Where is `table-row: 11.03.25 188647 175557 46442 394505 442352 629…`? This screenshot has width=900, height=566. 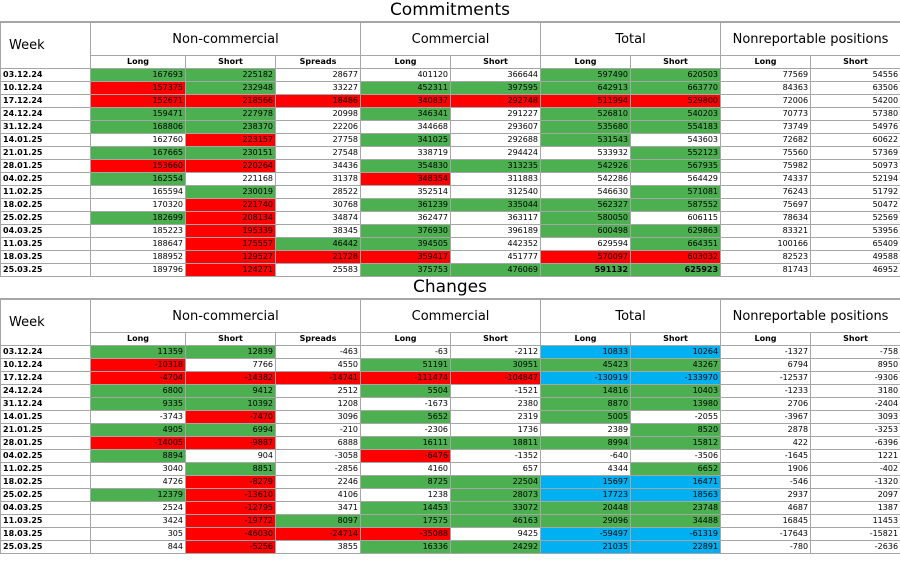 table-row: 11.03.25 188647 175557 46442 394505 442352 629… is located at coordinates (450, 244).